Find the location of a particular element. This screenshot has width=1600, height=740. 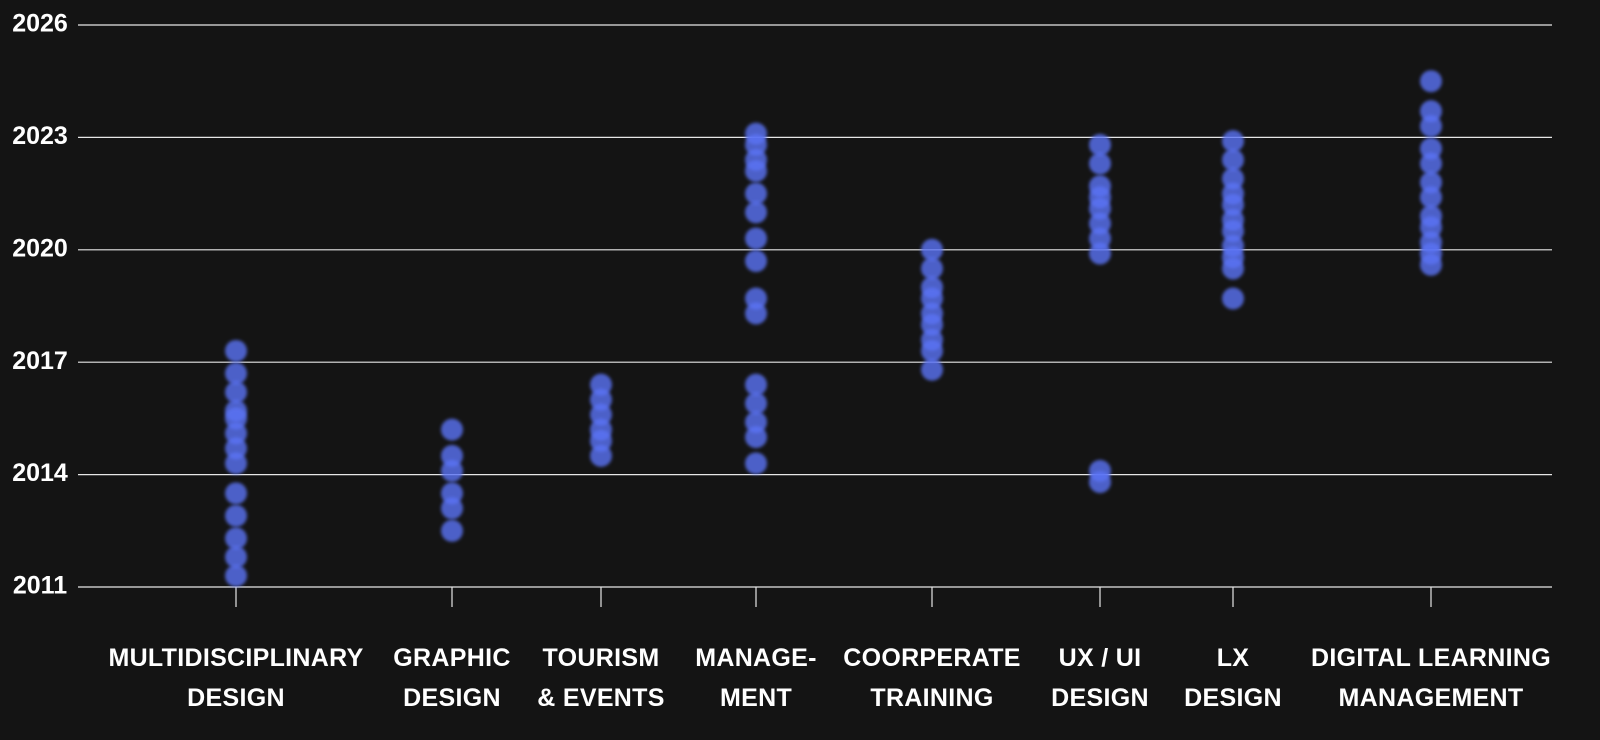

x-tick-label: DIGITAL LEARNING MANAGEMENT is located at coordinates (1431, 678).